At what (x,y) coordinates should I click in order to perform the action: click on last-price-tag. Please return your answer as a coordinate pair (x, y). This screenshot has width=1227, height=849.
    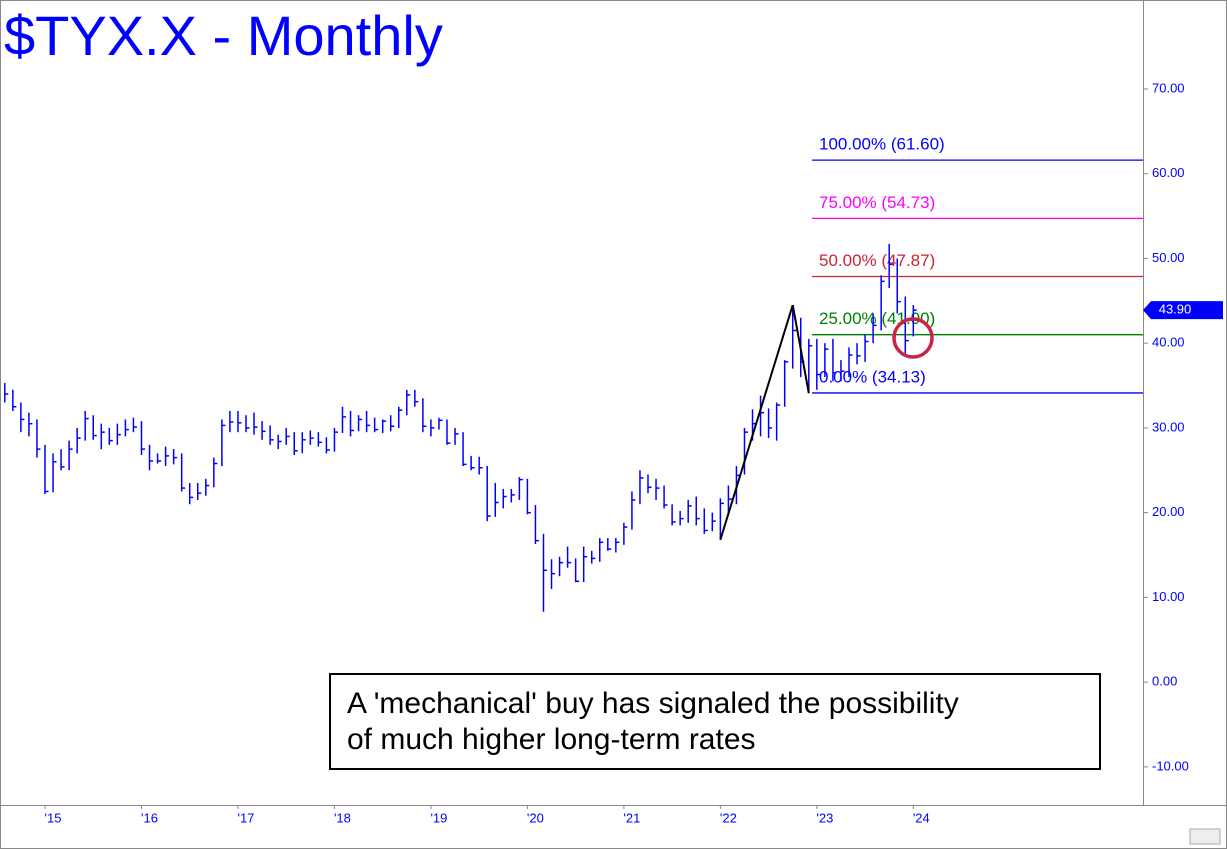
    Looking at the image, I should click on (1183, 310).